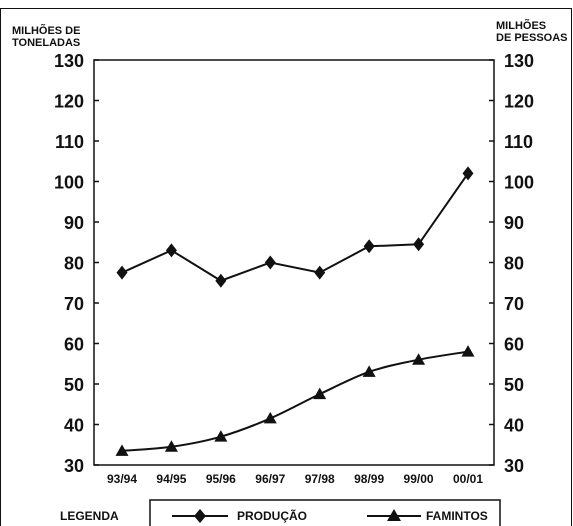  What do you see at coordinates (74, 385) in the screenshot?
I see `left-tick-label: 50` at bounding box center [74, 385].